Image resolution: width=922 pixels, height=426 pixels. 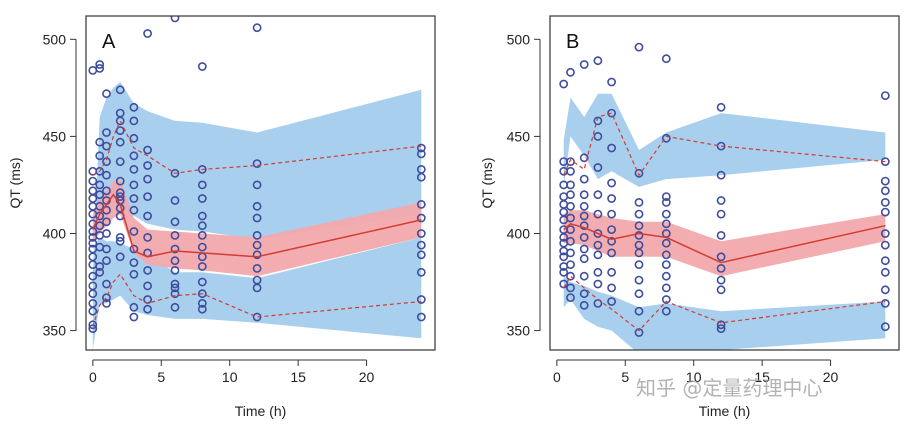 What do you see at coordinates (55, 39) in the screenshot?
I see `y-tick-label: 500` at bounding box center [55, 39].